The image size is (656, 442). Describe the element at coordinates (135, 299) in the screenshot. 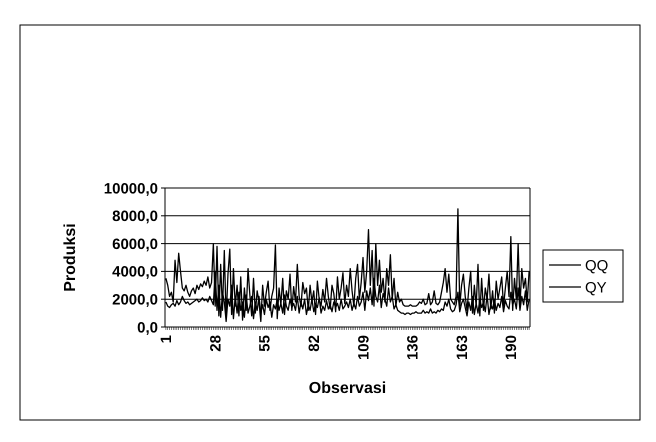

I see `y-tick-label: 2000,0` at that location.